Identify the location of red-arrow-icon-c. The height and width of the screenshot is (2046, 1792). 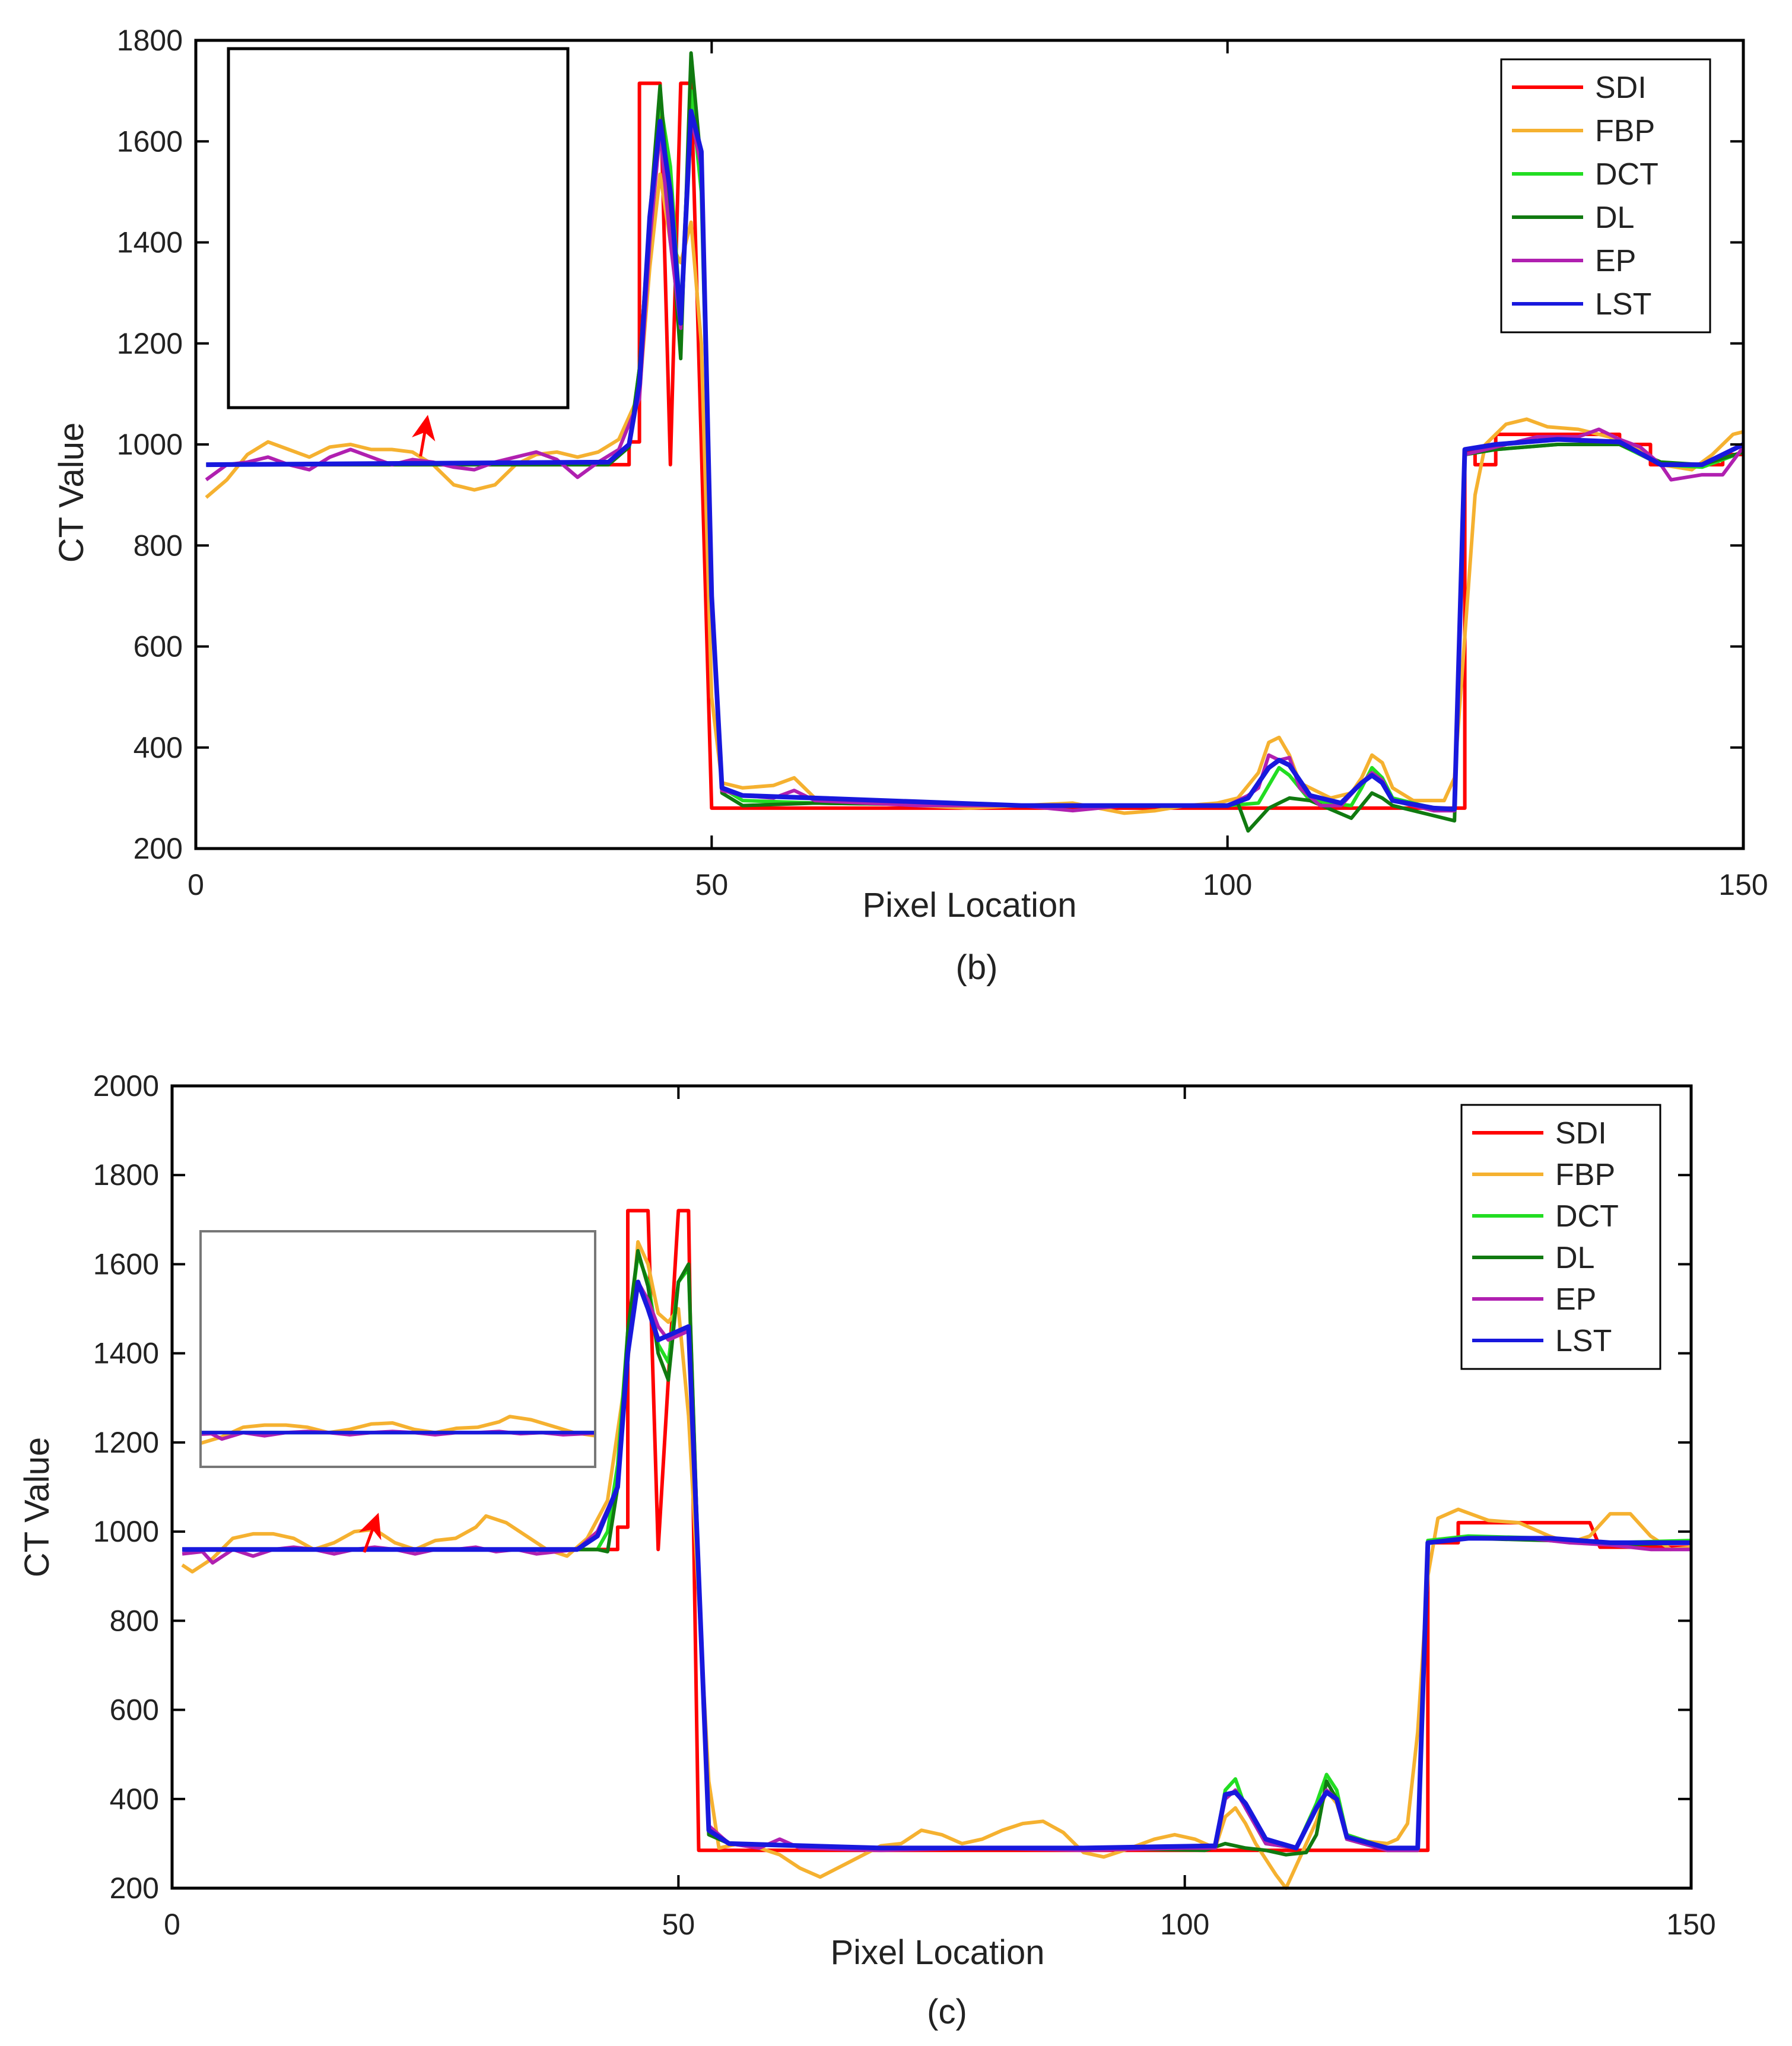
(370, 1533).